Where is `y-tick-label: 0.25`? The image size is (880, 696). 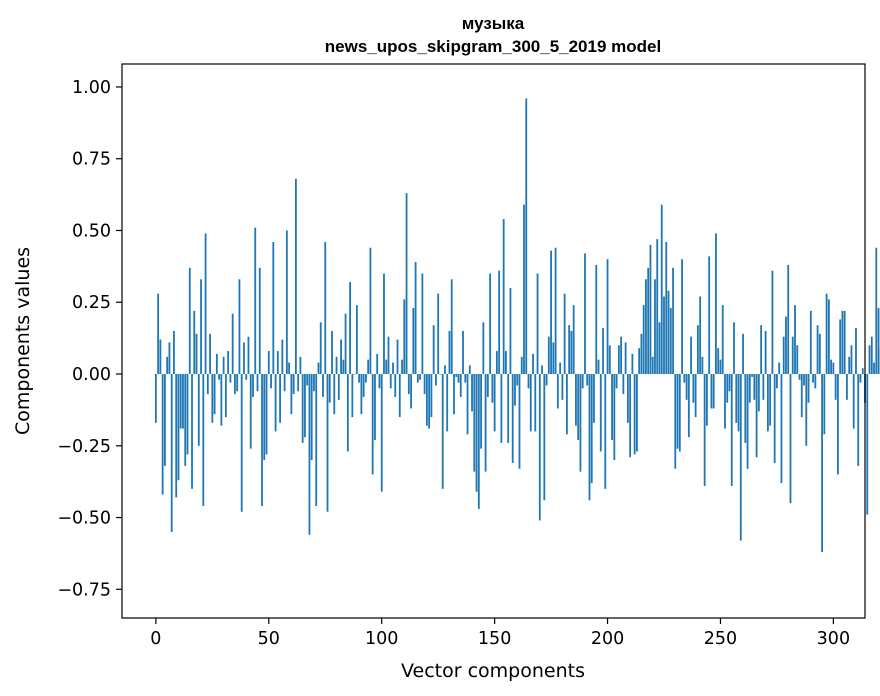 y-tick-label: 0.25 is located at coordinates (91, 303).